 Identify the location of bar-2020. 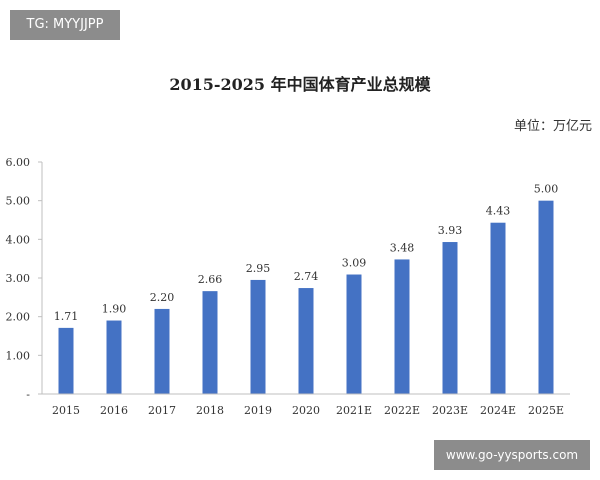
(306, 341).